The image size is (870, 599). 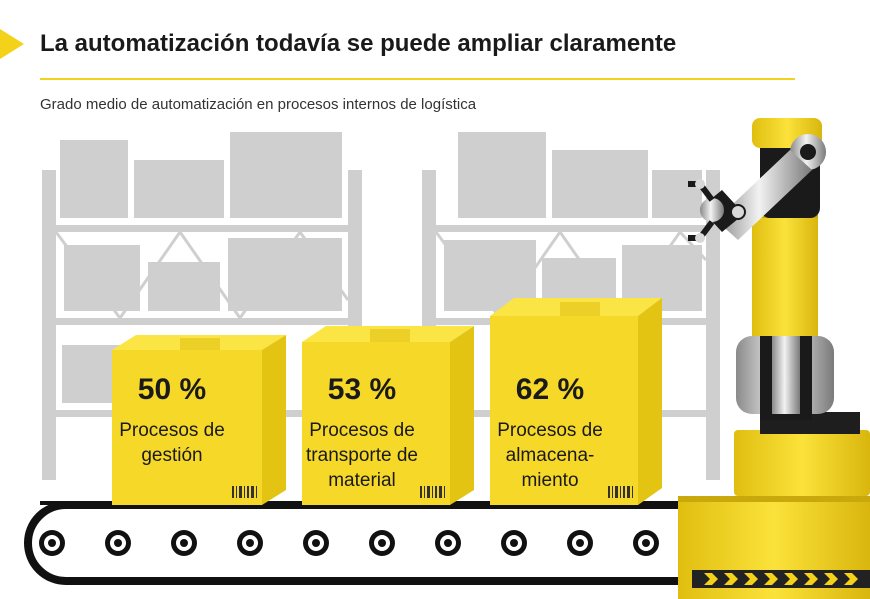 I want to click on box-3-label: 62 % Procesos de almacena- miento, so click(x=550, y=432).